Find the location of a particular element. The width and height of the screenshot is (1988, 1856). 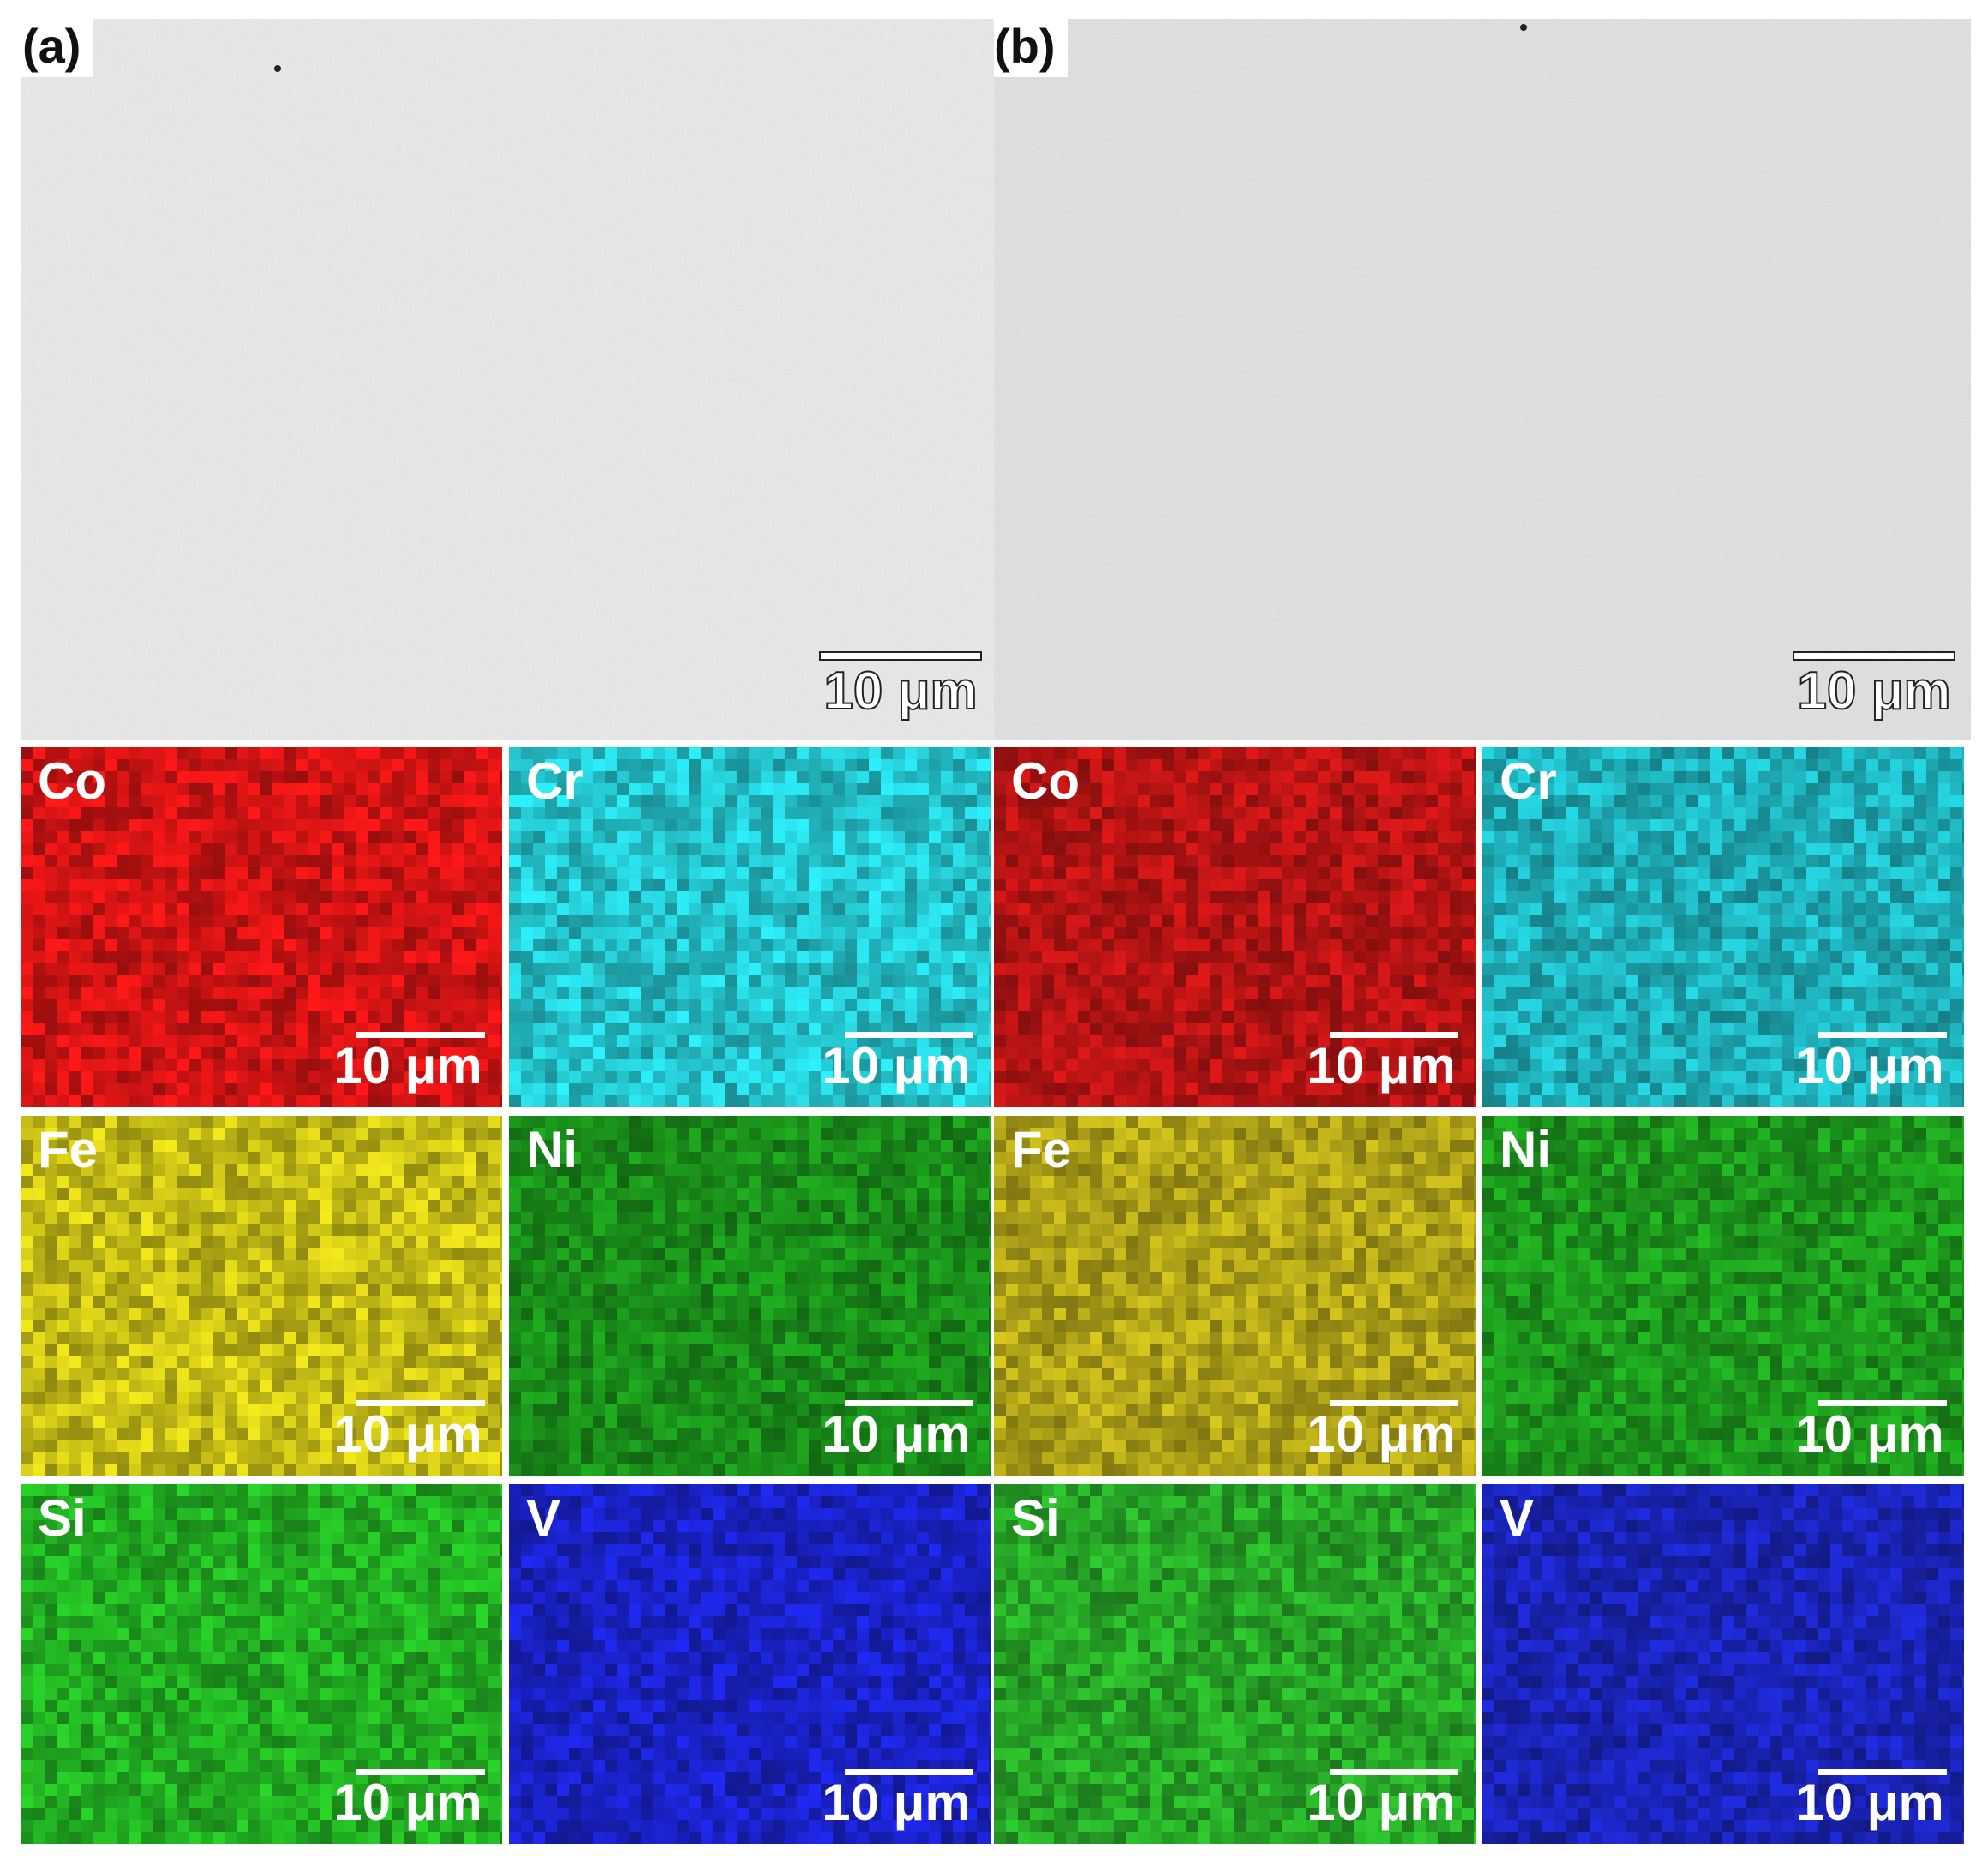

scale-bar-a: 10 μm is located at coordinates (901, 689).